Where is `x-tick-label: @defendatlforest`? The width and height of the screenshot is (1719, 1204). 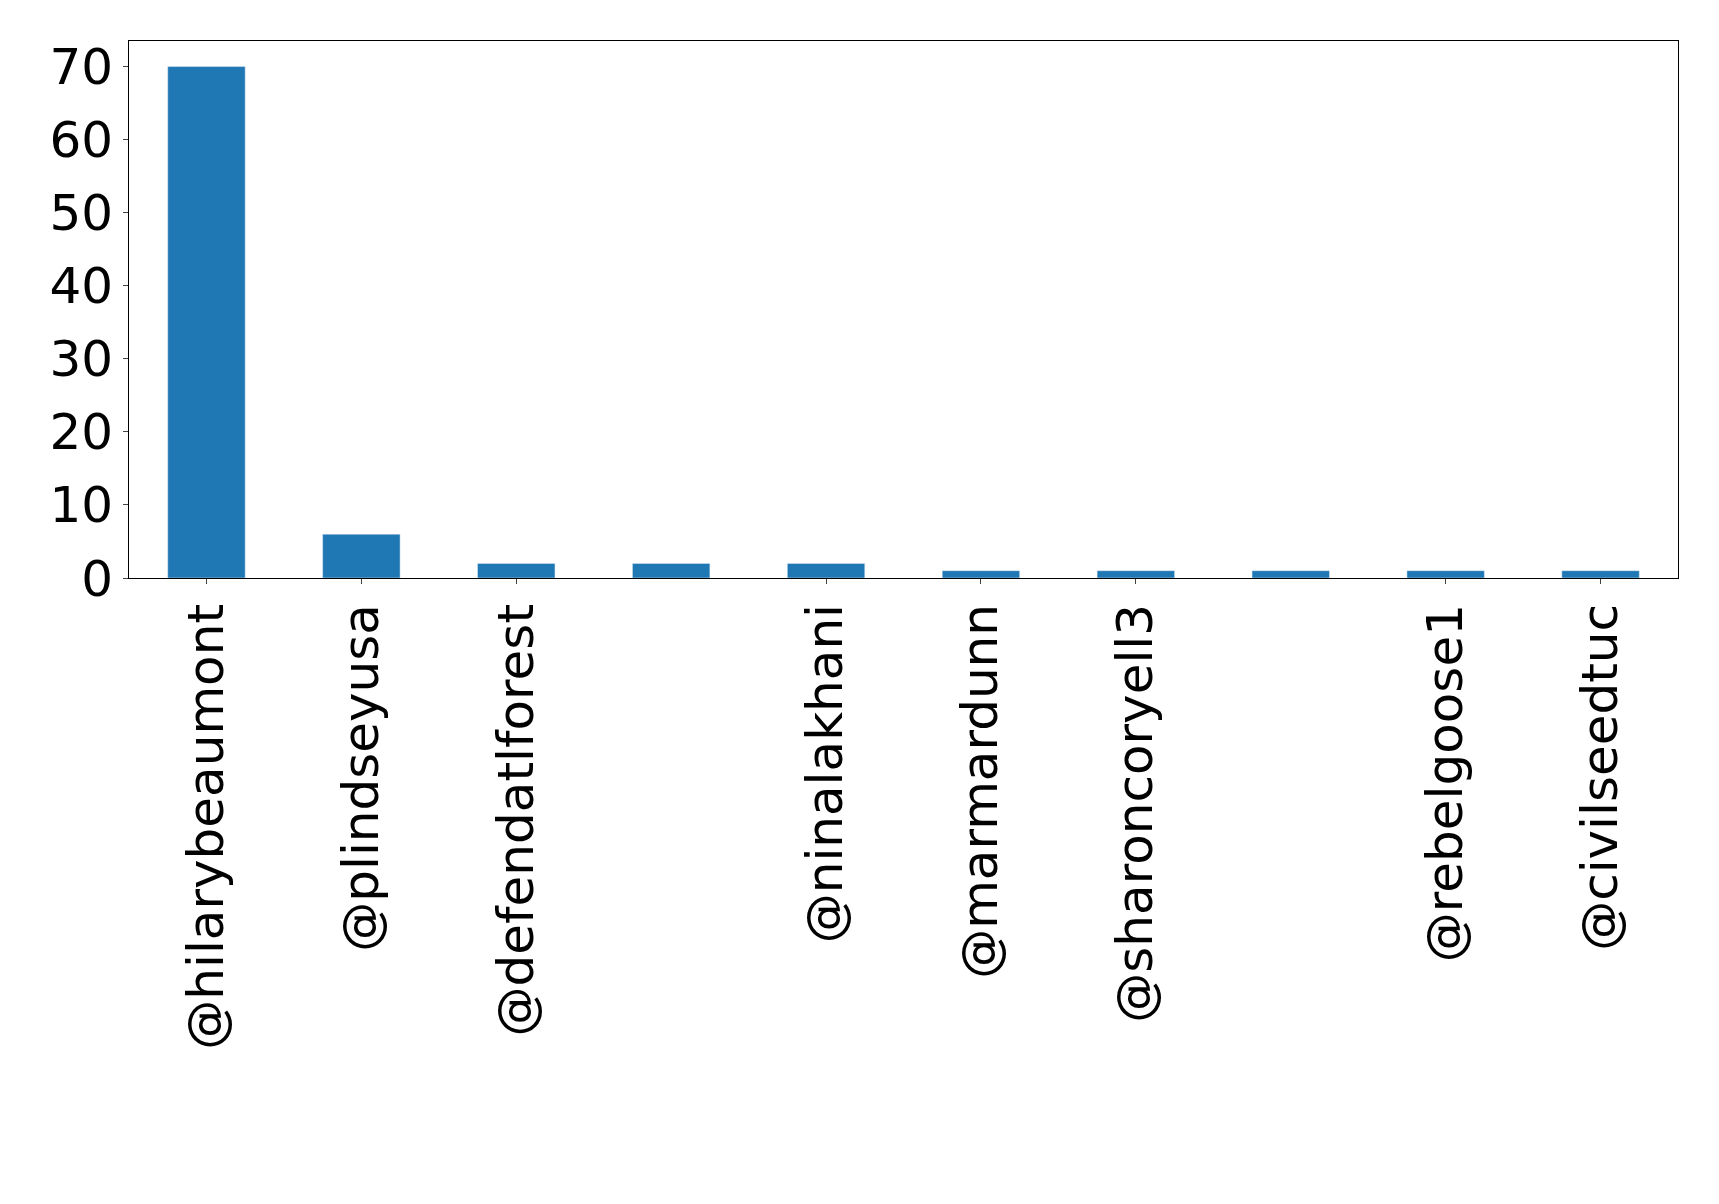
x-tick-label: @defendatlforest is located at coordinates (515, 820).